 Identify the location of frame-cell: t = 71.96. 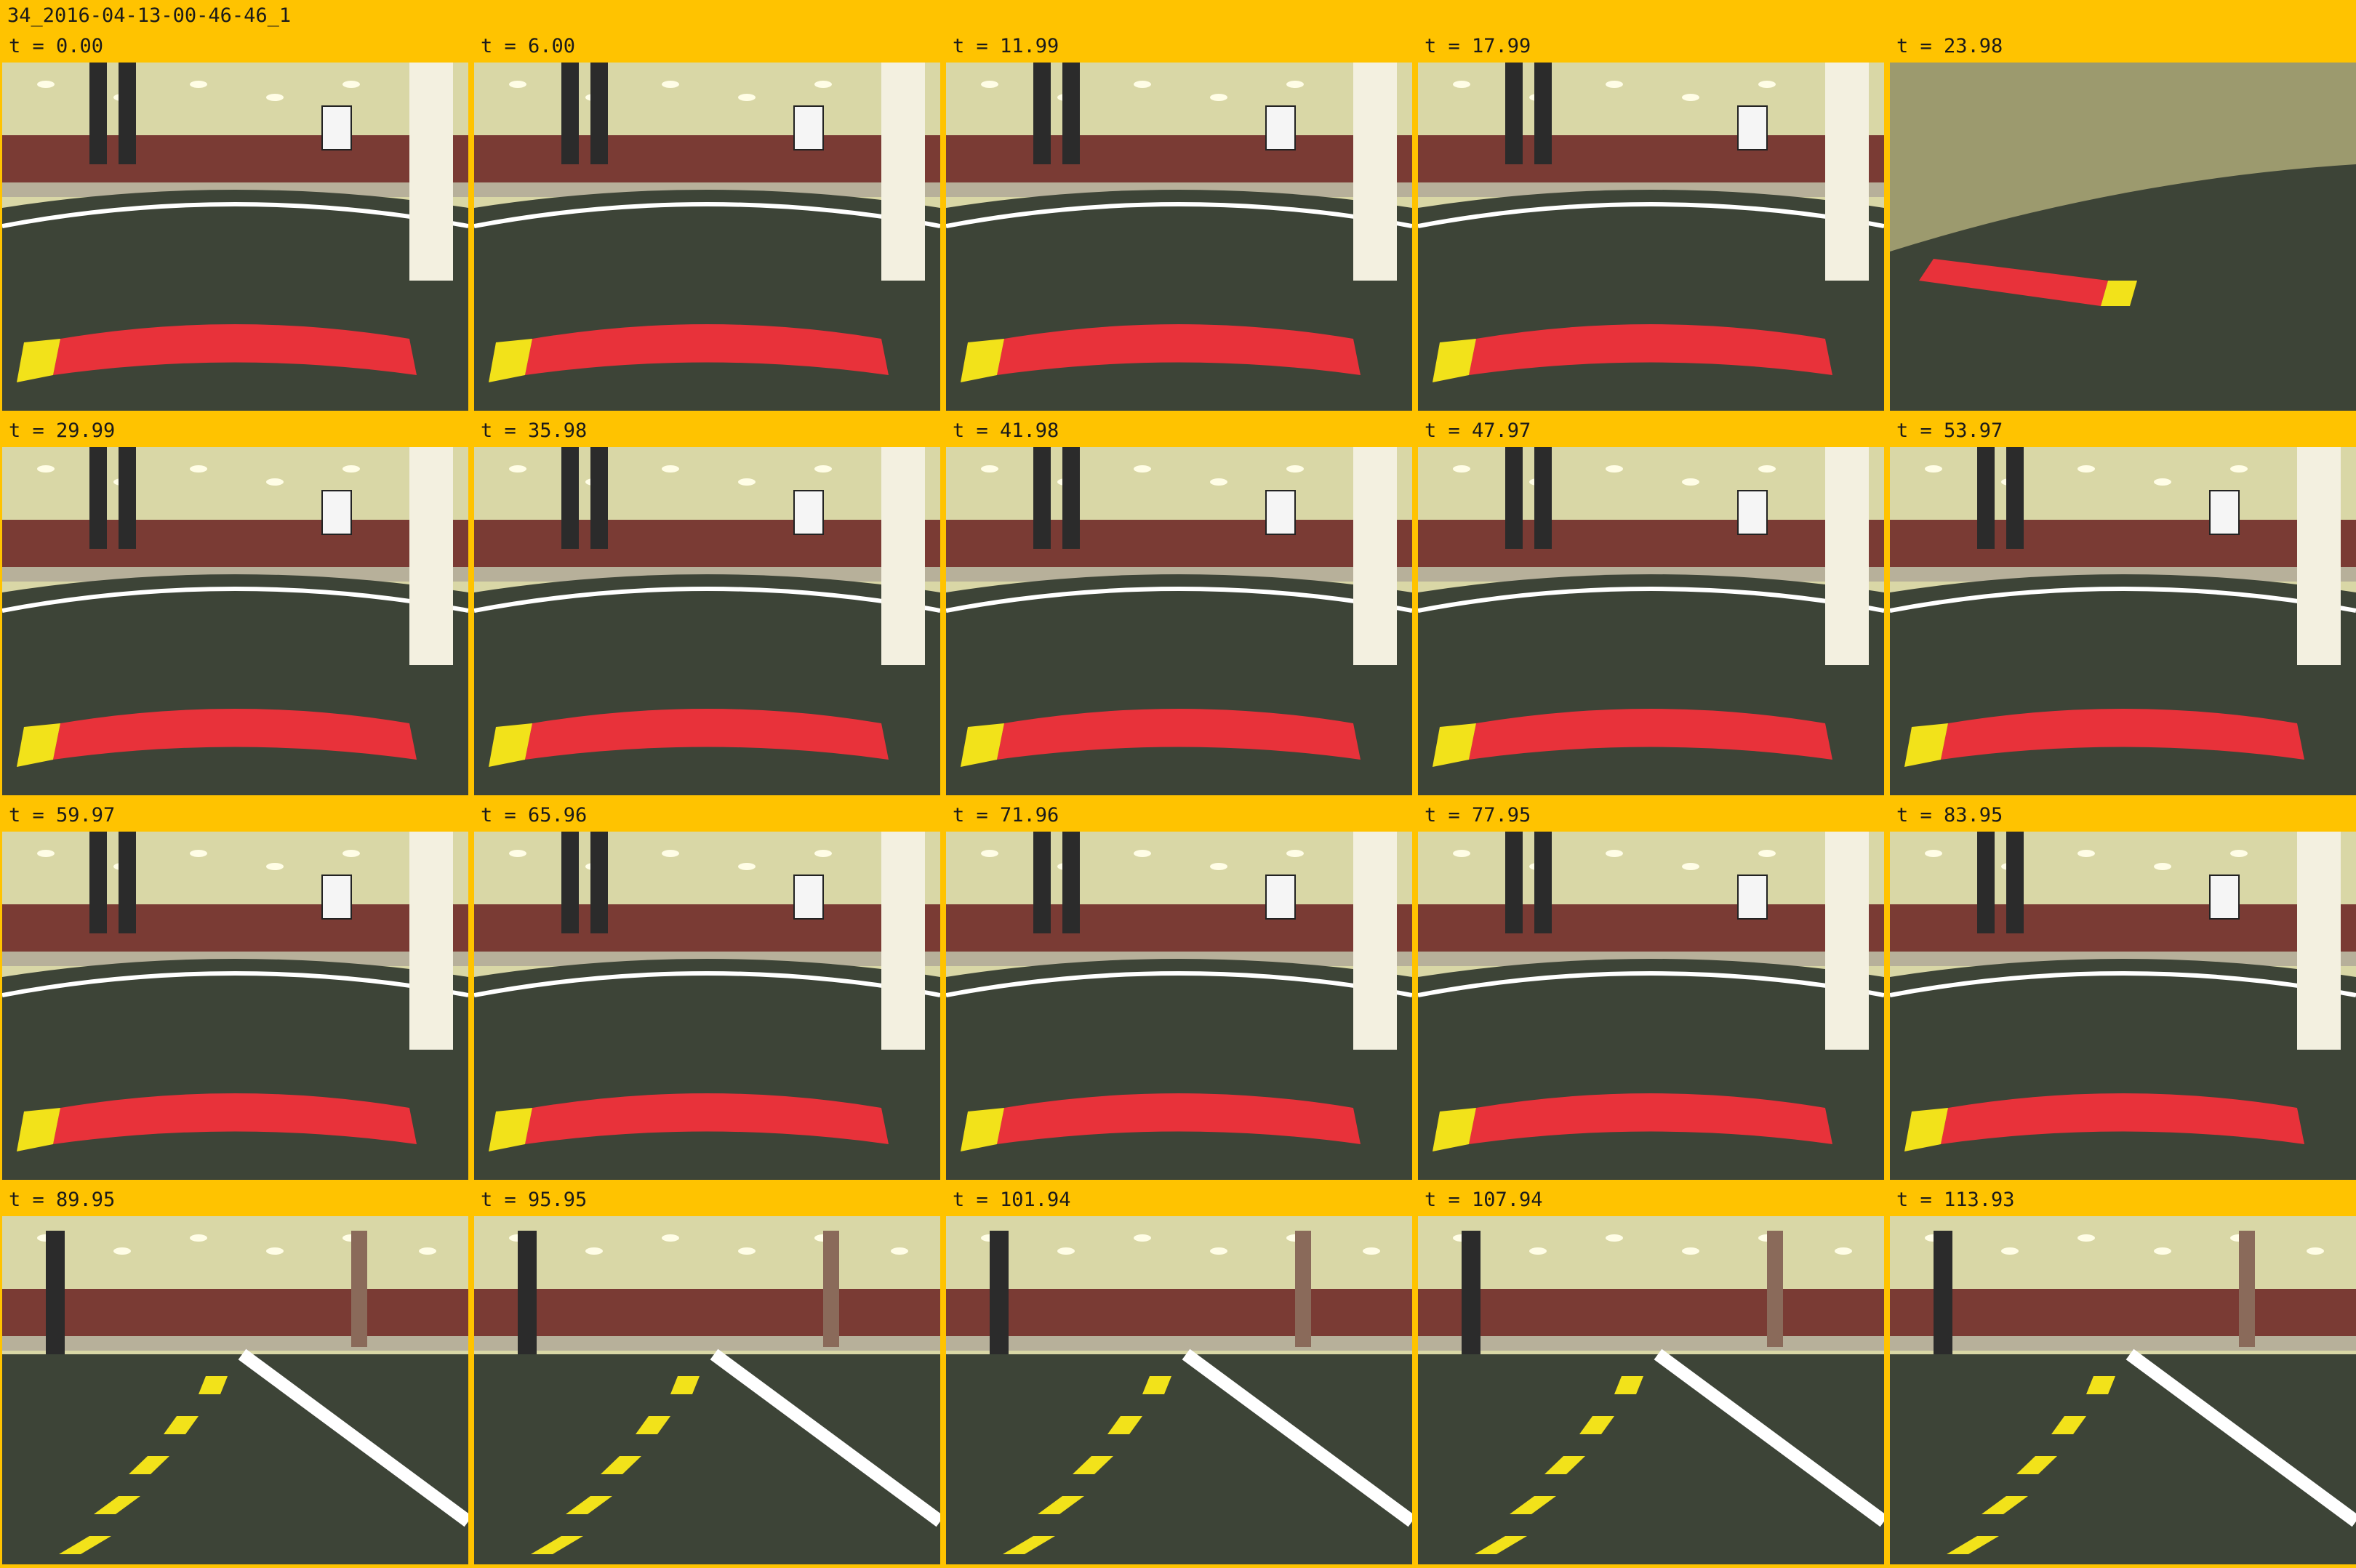
(1178, 990).